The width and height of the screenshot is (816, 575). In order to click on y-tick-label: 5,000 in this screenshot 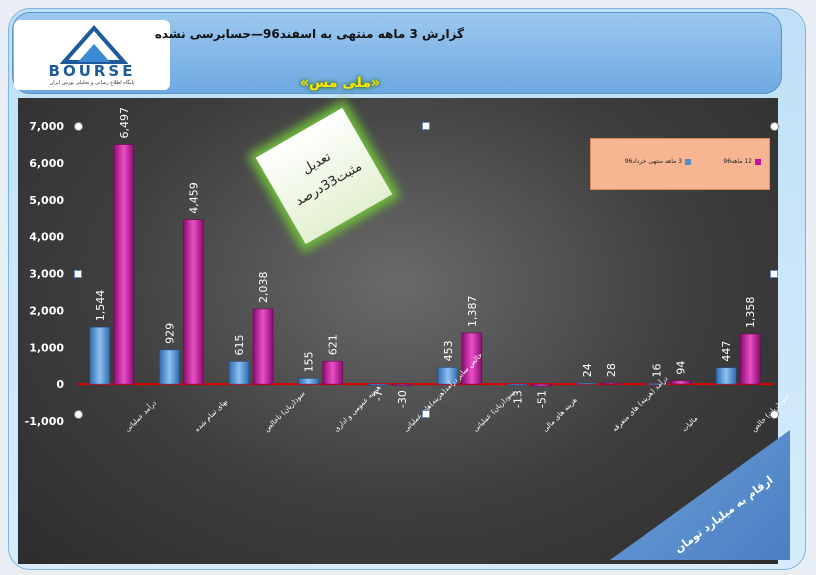, I will do `click(46, 200)`.